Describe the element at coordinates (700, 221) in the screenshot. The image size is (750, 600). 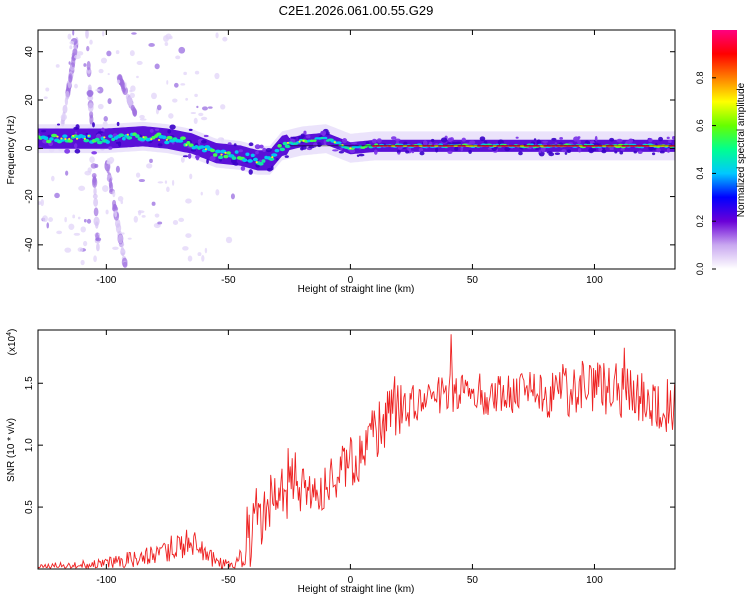
I see `colorbar-tick-label: 0.2` at that location.